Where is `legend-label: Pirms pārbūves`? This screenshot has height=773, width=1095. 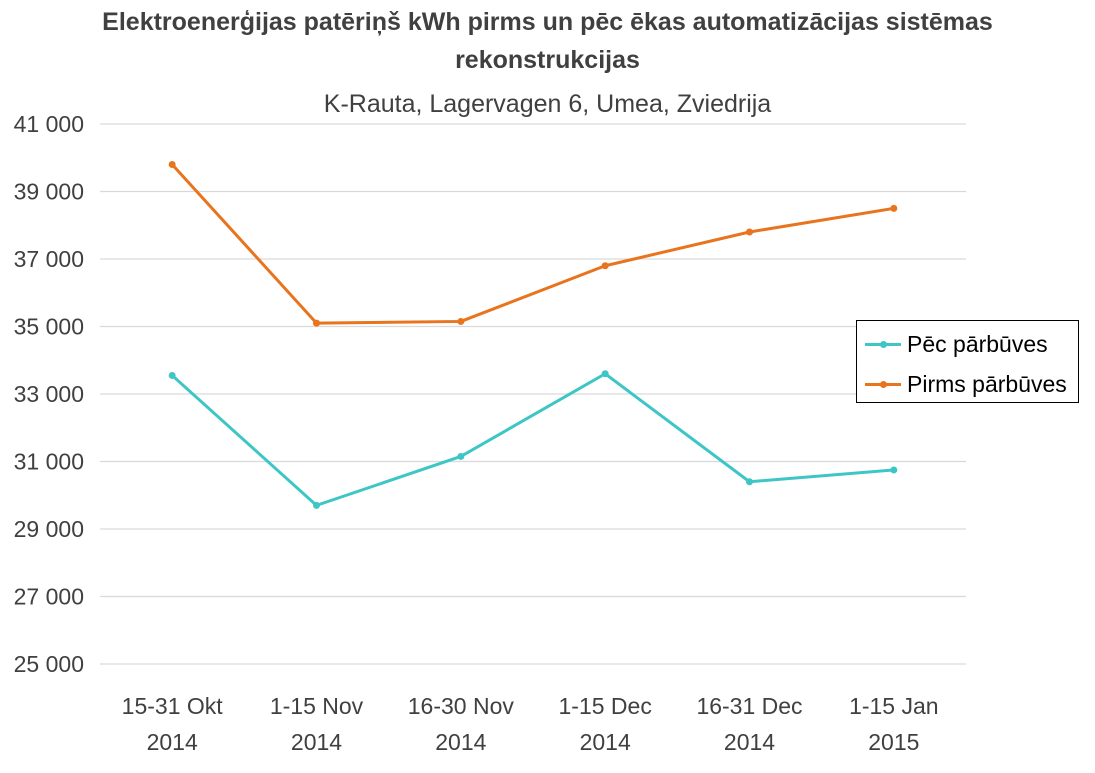
legend-label: Pirms pārbūves is located at coordinates (987, 383).